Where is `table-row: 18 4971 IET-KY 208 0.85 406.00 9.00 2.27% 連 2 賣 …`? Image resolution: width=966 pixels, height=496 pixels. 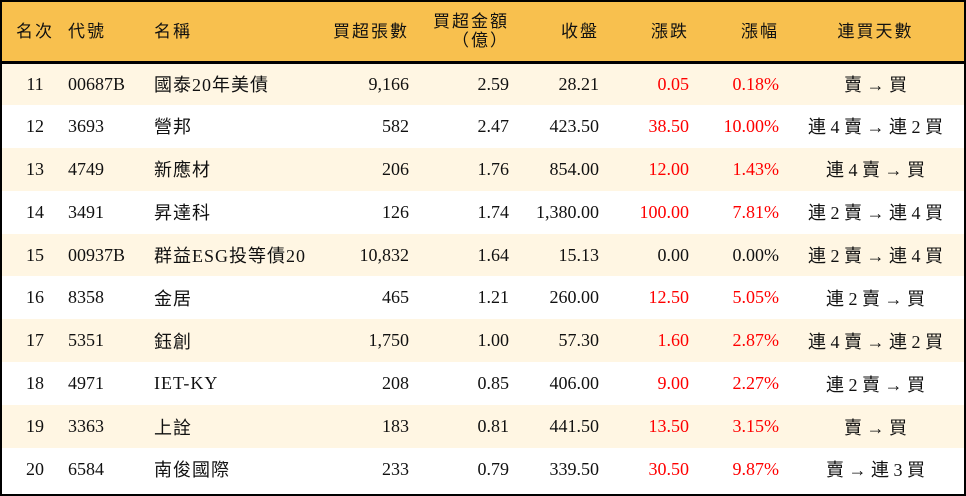
table-row: 18 4971 IET-KY 208 0.85 406.00 9.00 2.27% 連 2 賣 … is located at coordinates (483, 383).